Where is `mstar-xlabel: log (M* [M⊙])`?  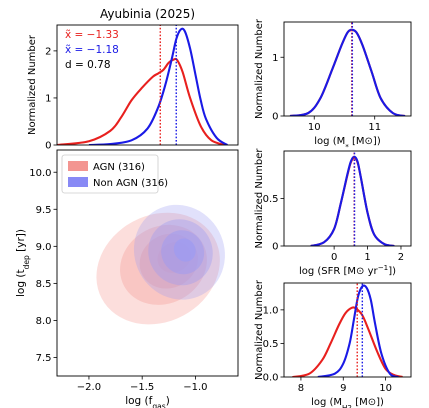 mstar-xlabel: log (M* [M⊙]) is located at coordinates (347, 143).